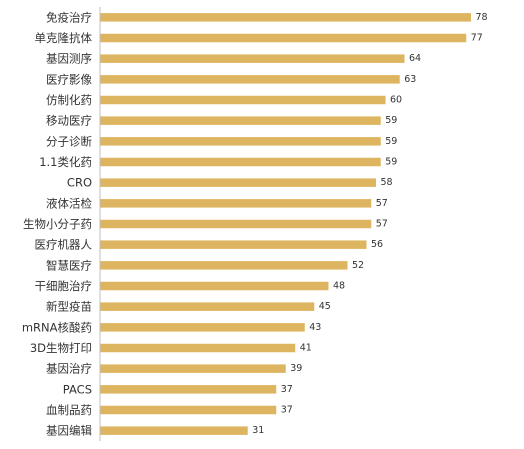 The height and width of the screenshot is (449, 524). Describe the element at coordinates (287, 389) in the screenshot. I see `value-label-18: 37` at that location.